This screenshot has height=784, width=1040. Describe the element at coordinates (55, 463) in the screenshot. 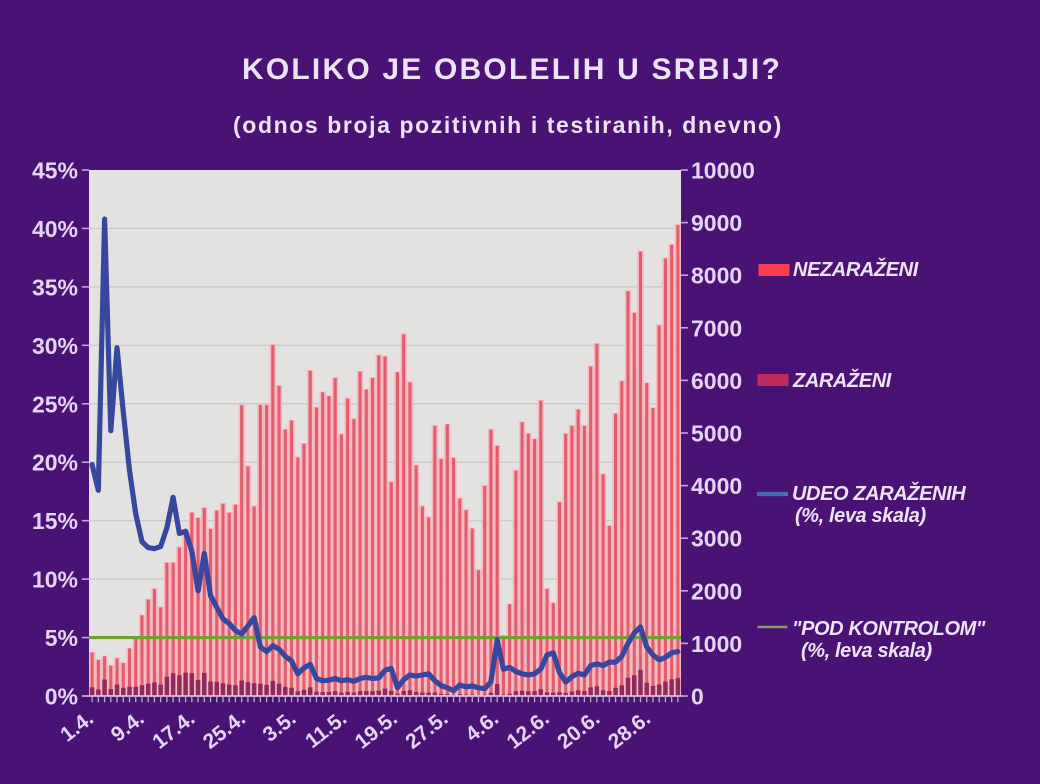

I see `svg-text: 20%` at that location.